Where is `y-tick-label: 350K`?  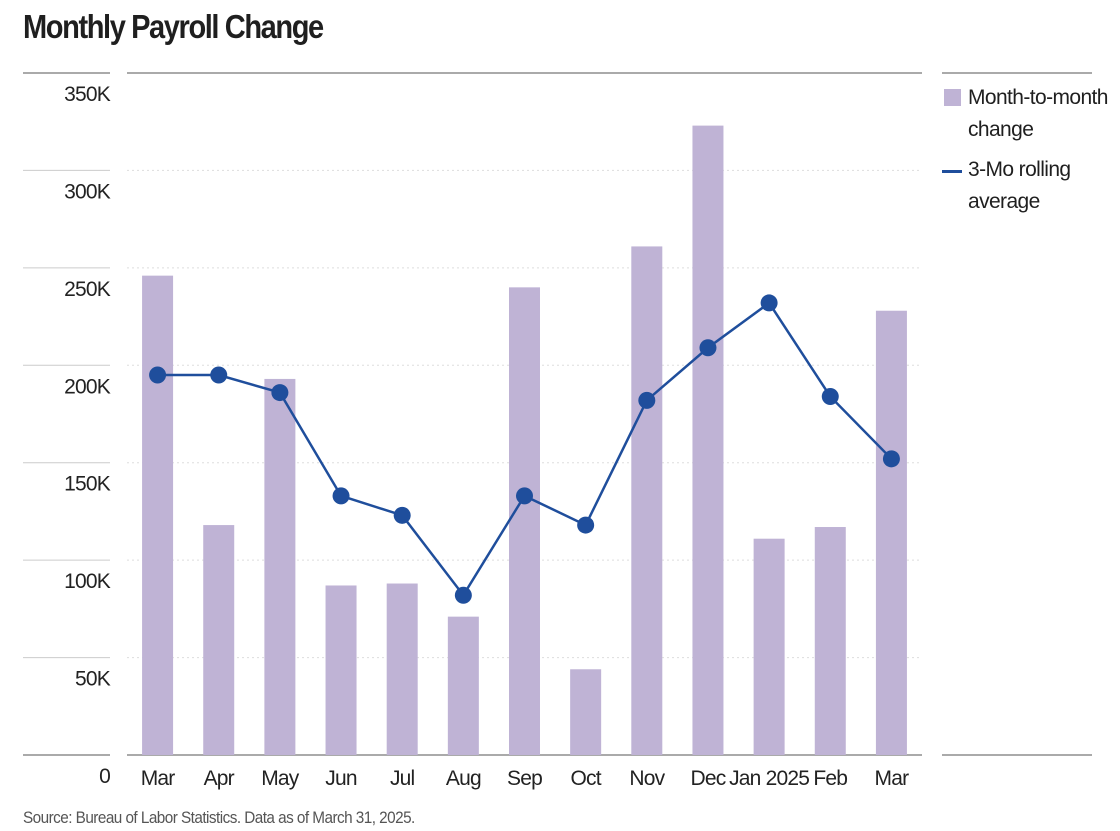
y-tick-label: 350K is located at coordinates (87, 94).